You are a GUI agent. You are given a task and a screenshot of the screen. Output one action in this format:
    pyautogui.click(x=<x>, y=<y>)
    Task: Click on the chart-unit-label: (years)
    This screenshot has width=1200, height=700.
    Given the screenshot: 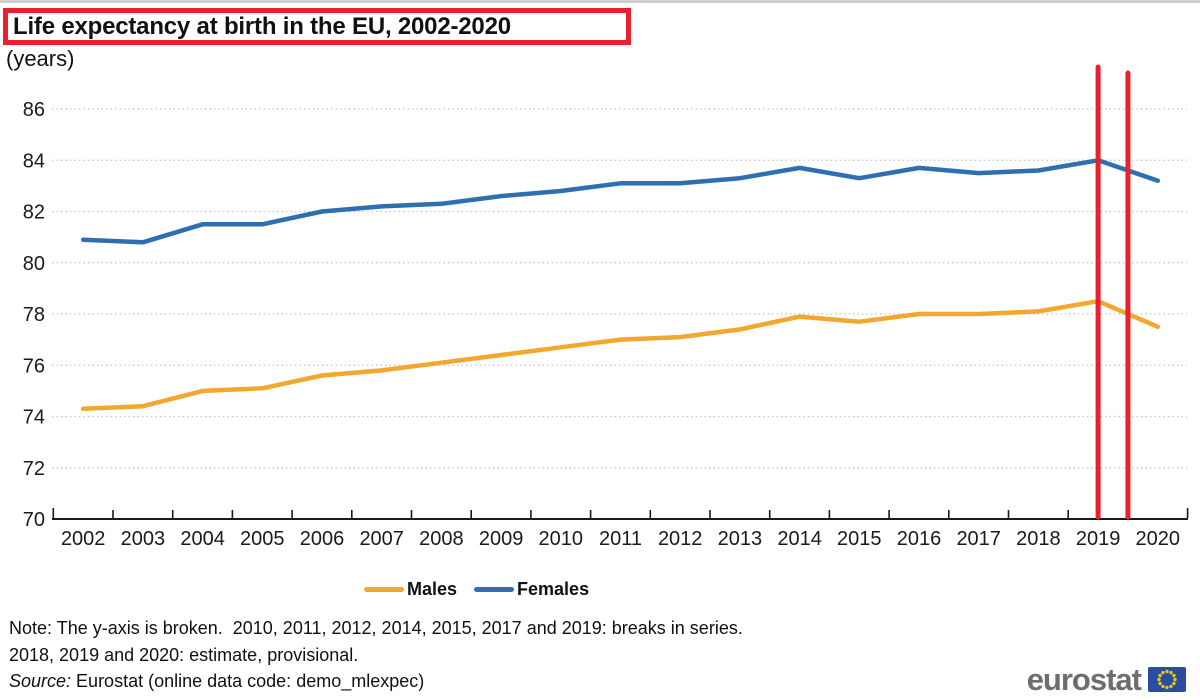 What is the action you would take?
    pyautogui.click(x=40, y=58)
    